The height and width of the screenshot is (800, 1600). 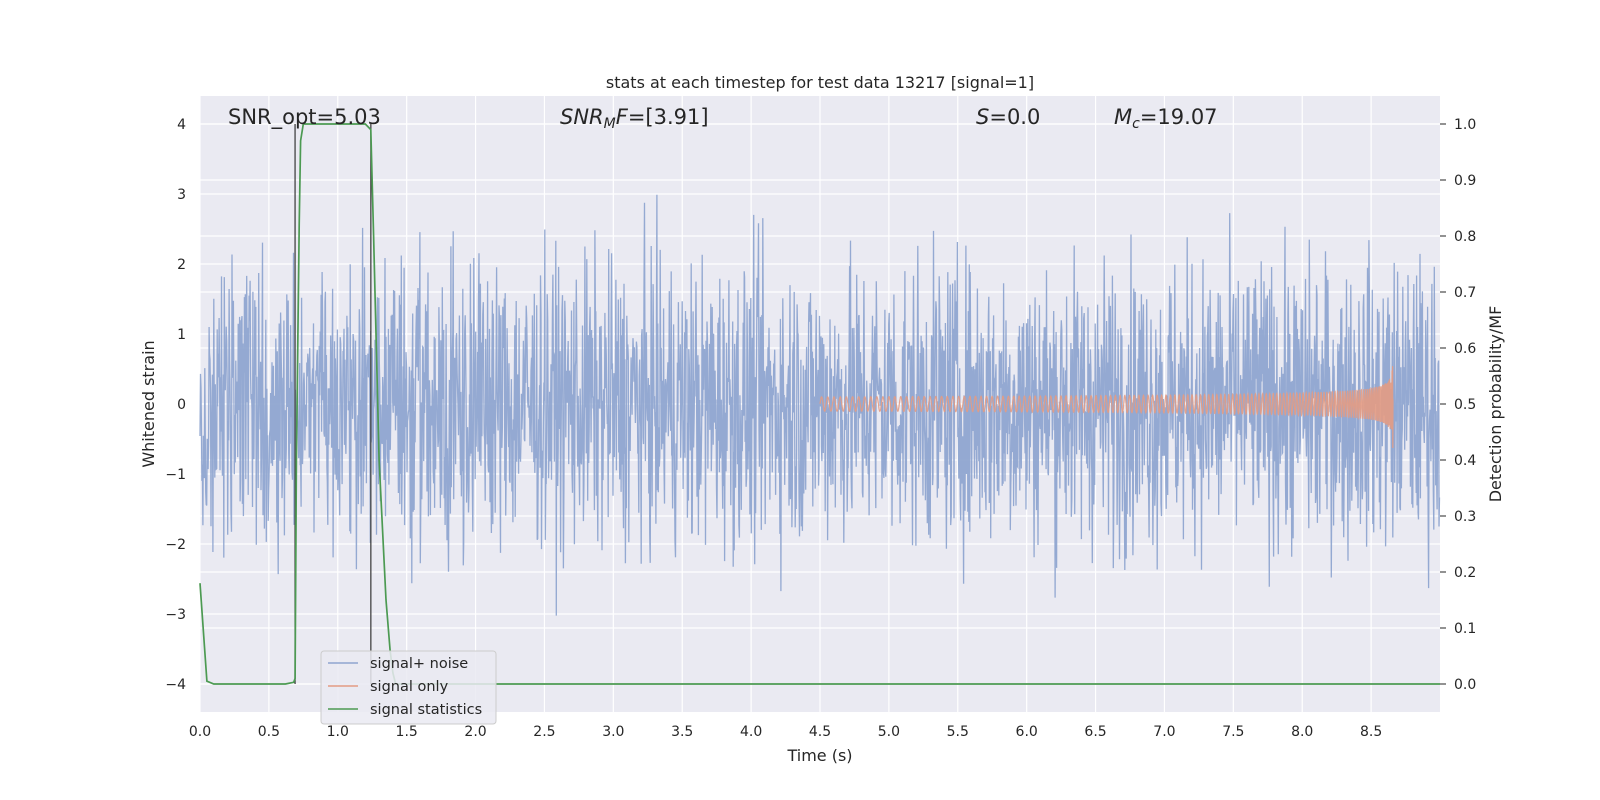 I want to click on annotation-mc: Mc=19.07, so click(x=1166, y=118).